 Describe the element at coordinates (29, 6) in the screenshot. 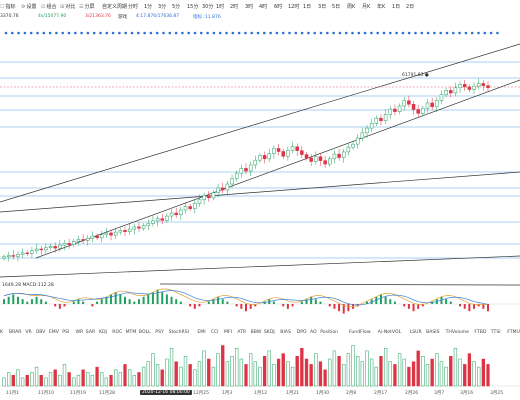

I see `toolbar-item-1: ⚙设置` at that location.